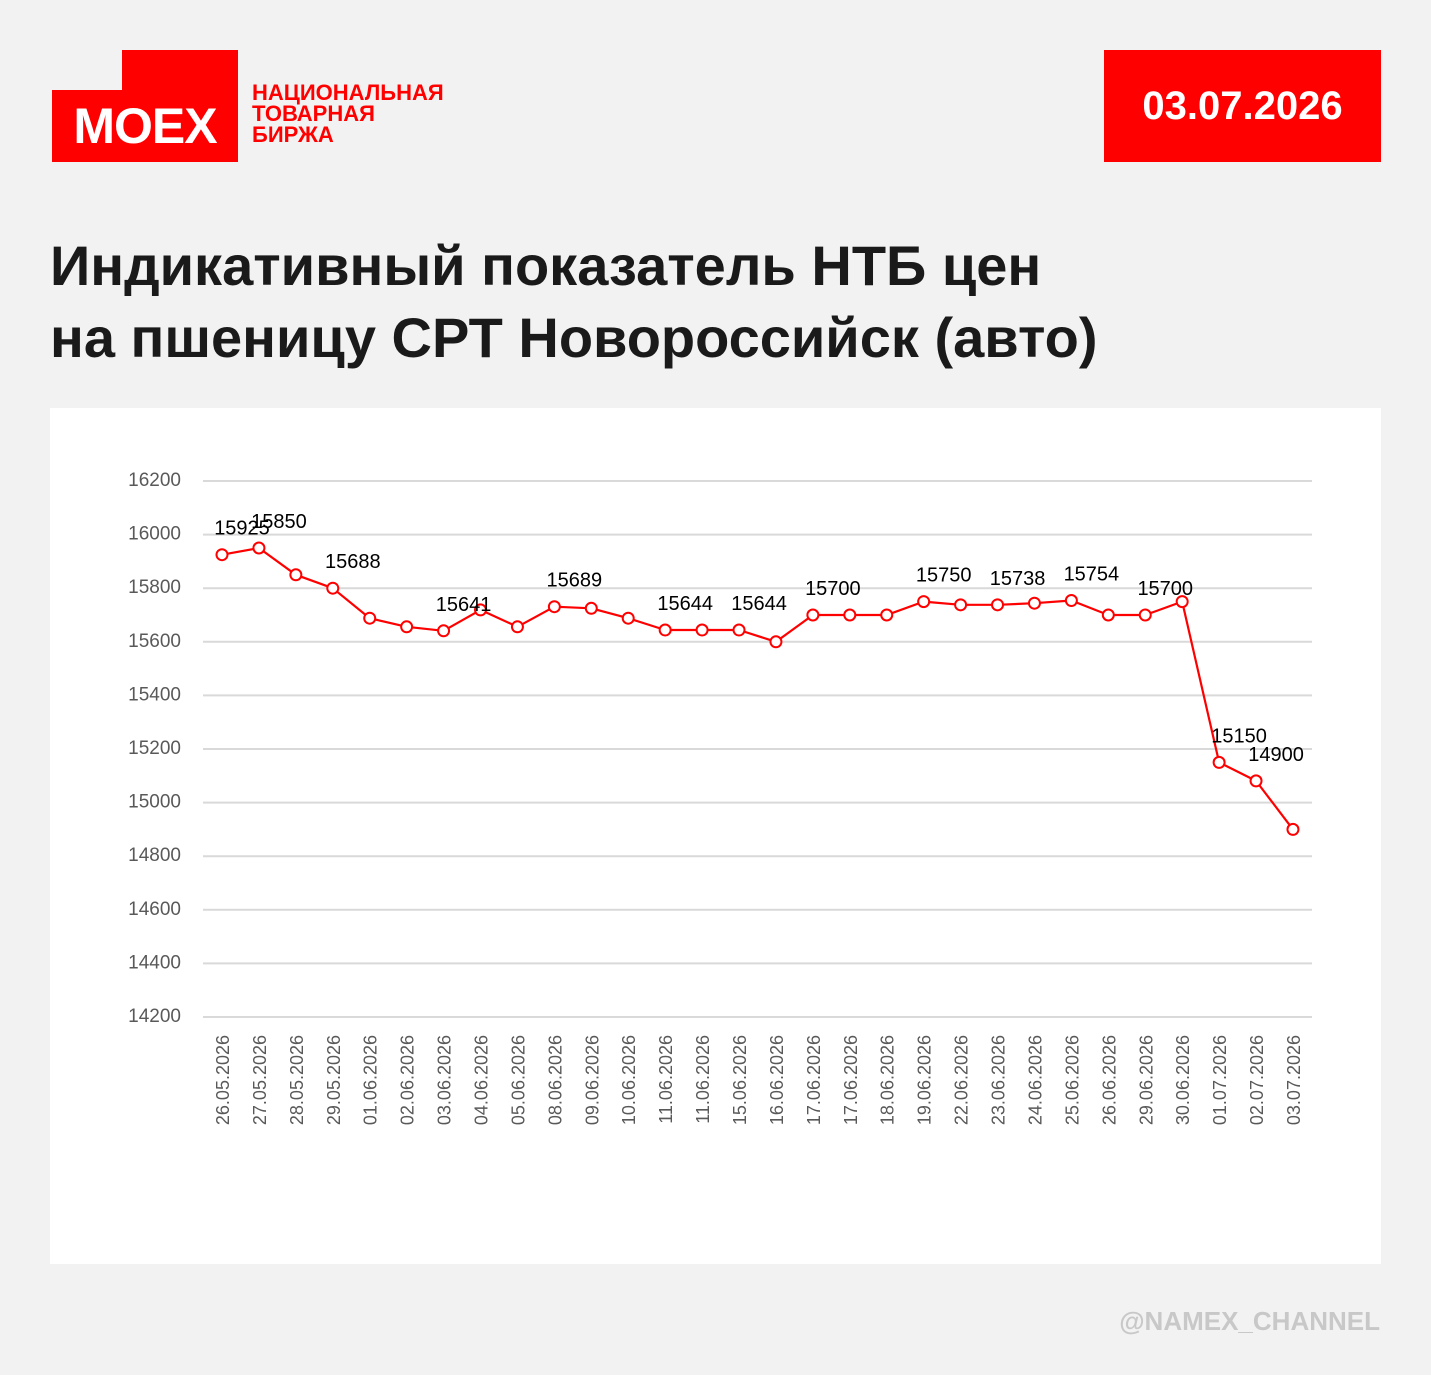  I want to click on y-tick-label: 15000, so click(154, 802).